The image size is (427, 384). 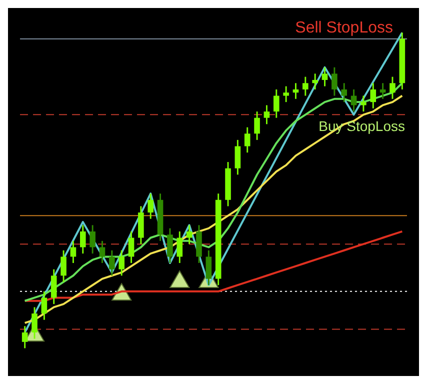 I want to click on annotation: Sell StopLoss, so click(x=344, y=27).